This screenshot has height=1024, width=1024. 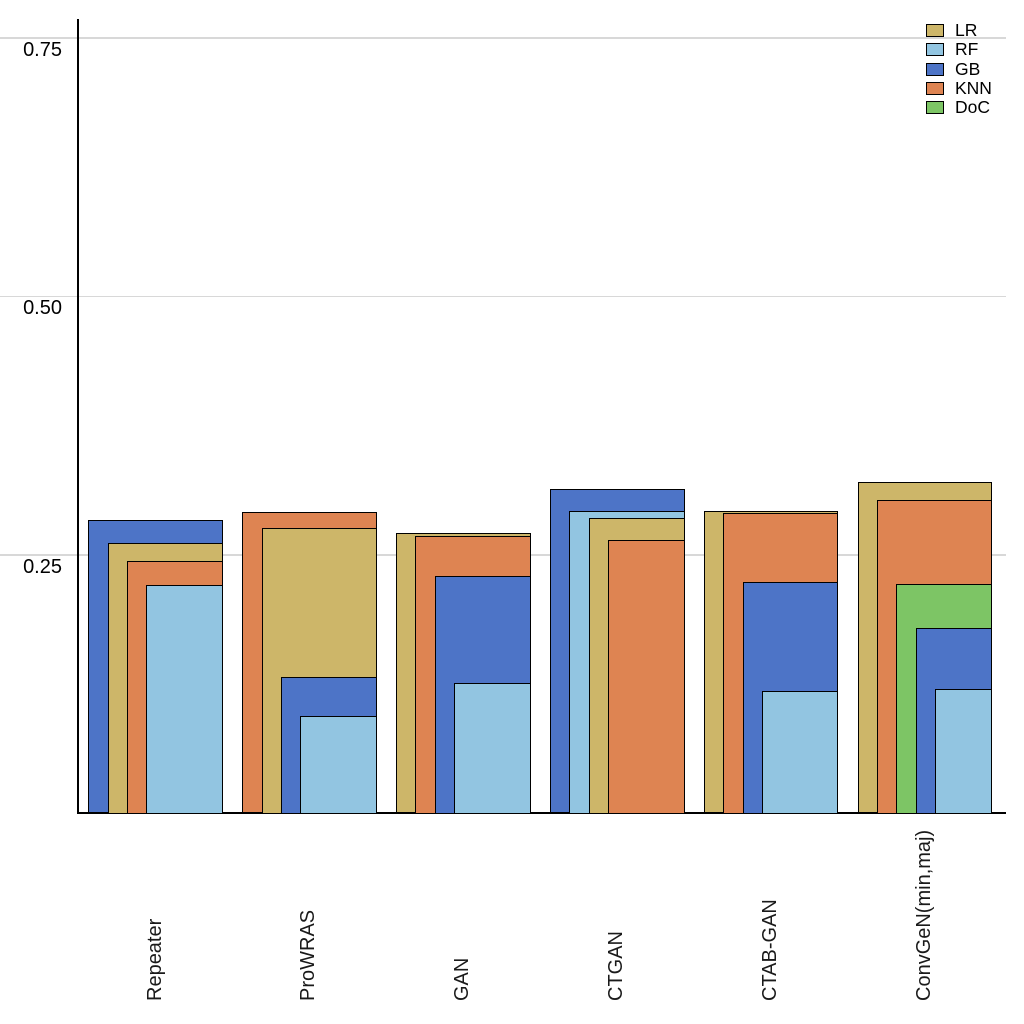 What do you see at coordinates (42, 49) in the screenshot?
I see `y-tick-label: 0.75` at bounding box center [42, 49].